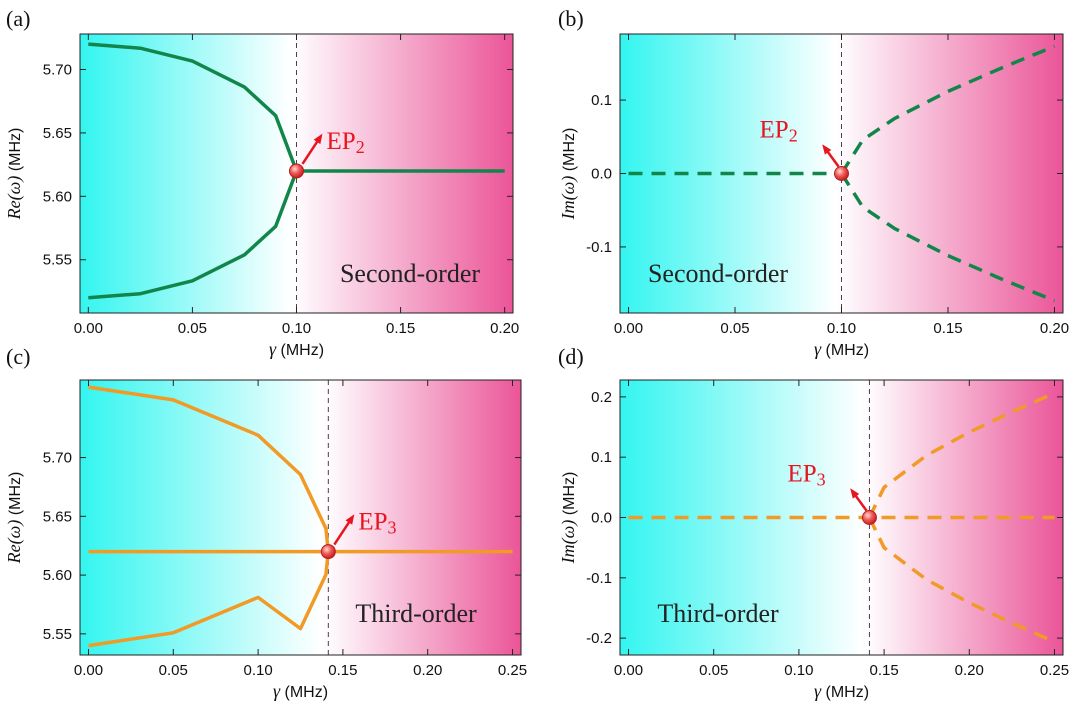 The width and height of the screenshot is (1074, 707). Describe the element at coordinates (571, 356) in the screenshot. I see `panel-label: (d)` at that location.